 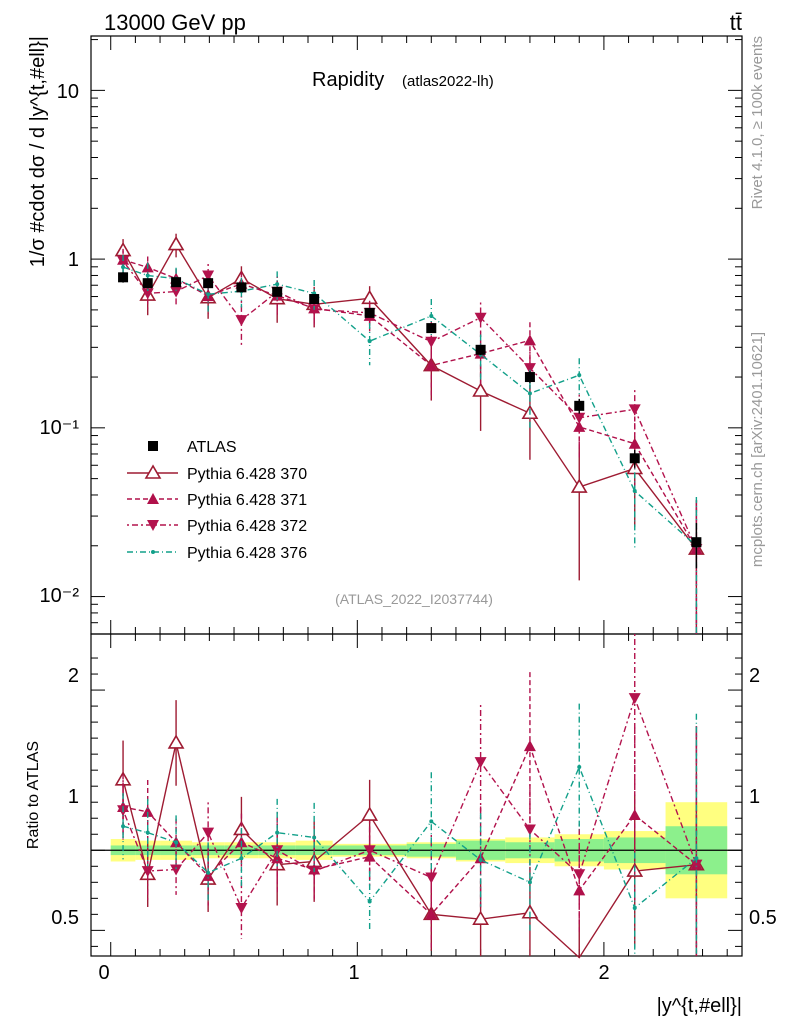 What do you see at coordinates (754, 797) in the screenshot?
I see `ratio-tick-label-1-right: 1` at bounding box center [754, 797].